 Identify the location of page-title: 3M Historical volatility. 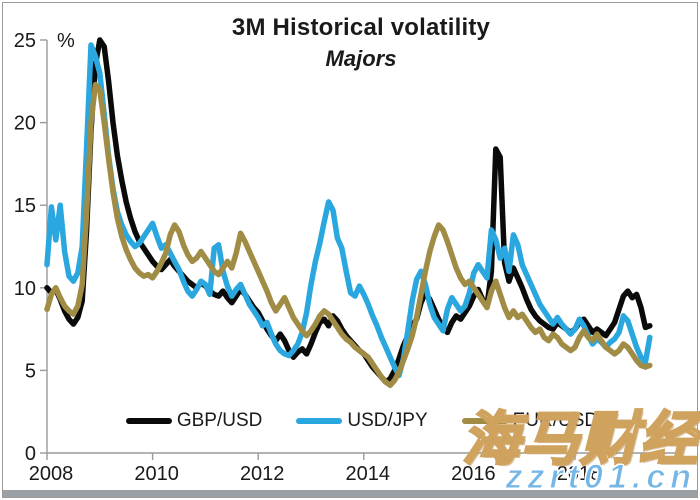
(361, 27).